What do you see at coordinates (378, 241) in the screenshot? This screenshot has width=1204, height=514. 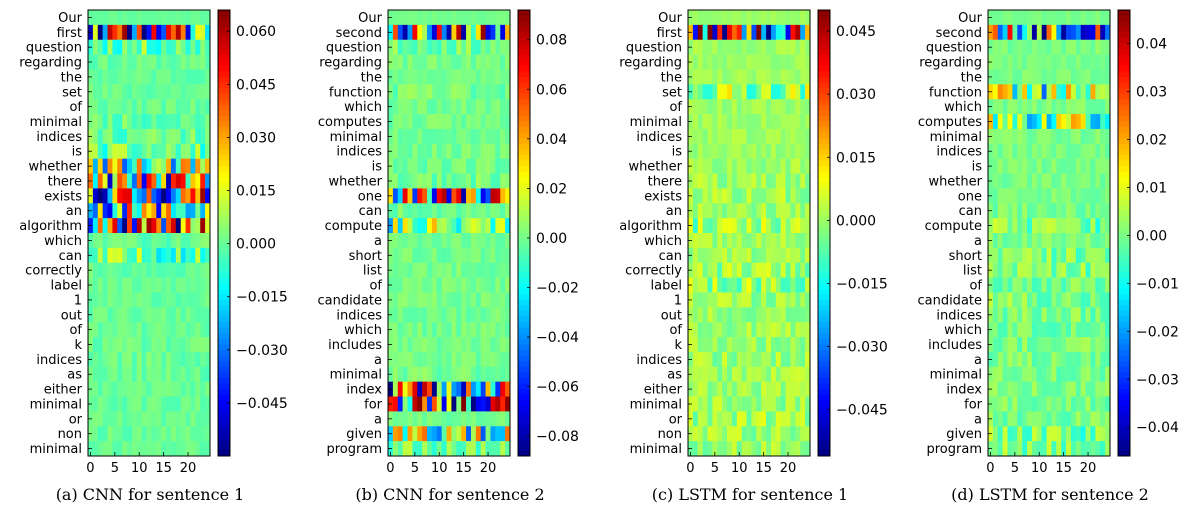 I see `row-label: a` at bounding box center [378, 241].